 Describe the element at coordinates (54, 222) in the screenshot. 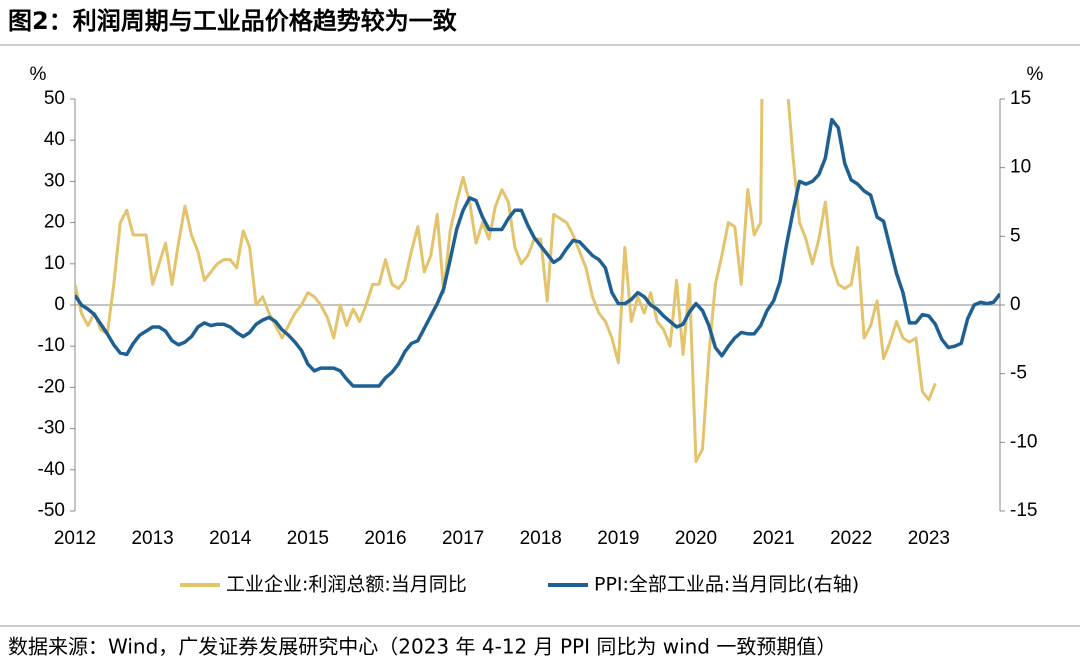

I see `y-tick-label: 20` at that location.